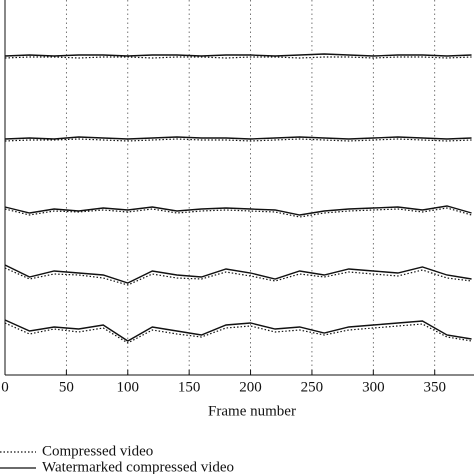  Describe the element at coordinates (138, 466) in the screenshot. I see `legend-label: Watermarked compressed video` at that location.